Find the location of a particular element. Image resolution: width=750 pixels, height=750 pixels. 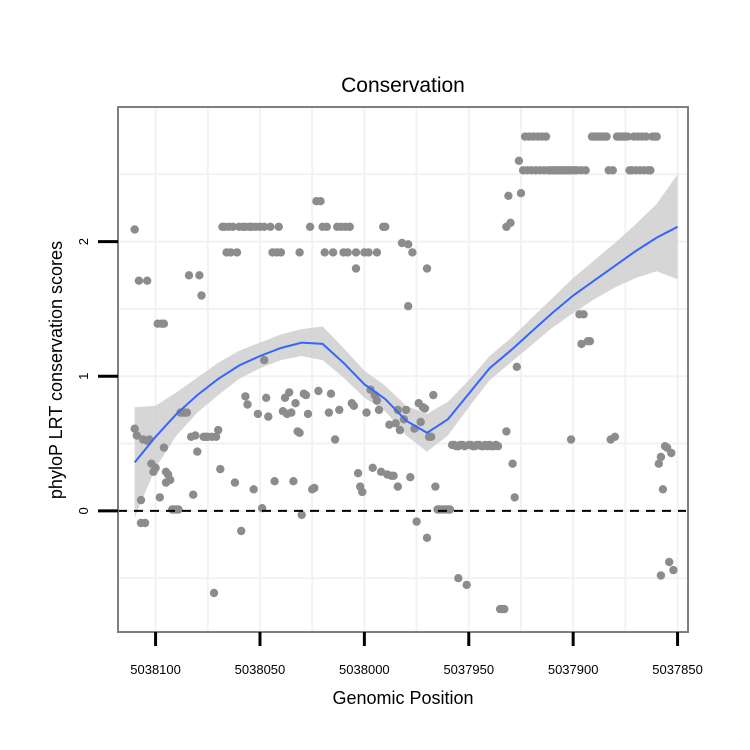

chart-title: Conservation is located at coordinates (403, 85).